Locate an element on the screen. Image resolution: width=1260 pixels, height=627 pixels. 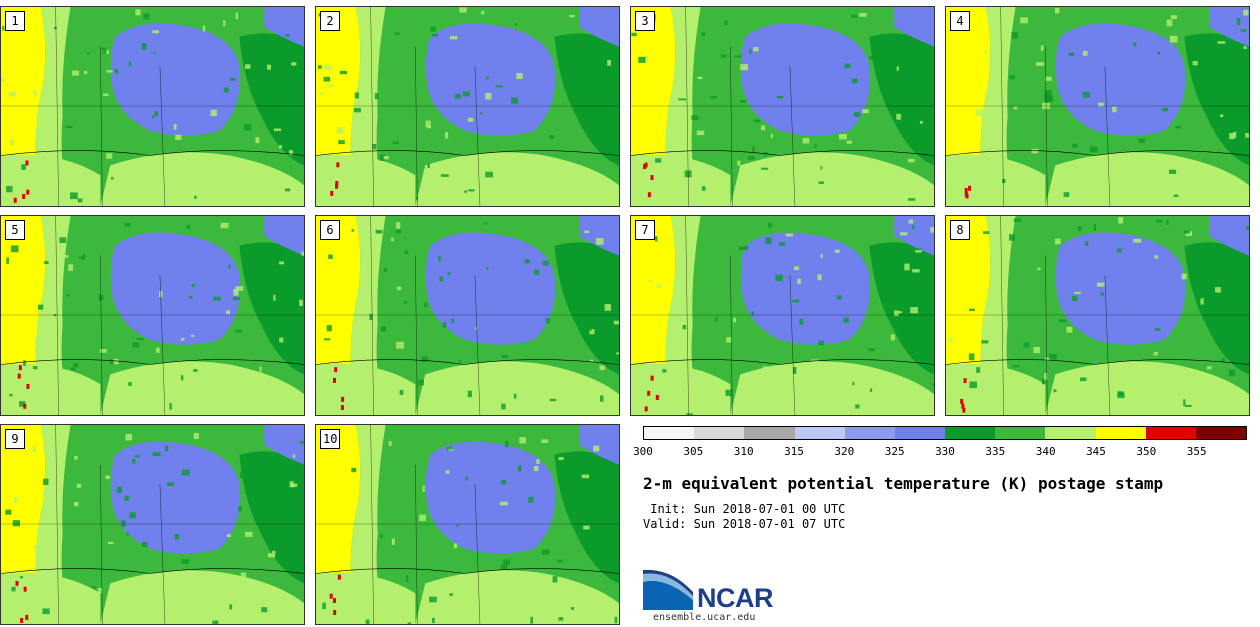
panel-number: 6 is located at coordinates (330, 230).